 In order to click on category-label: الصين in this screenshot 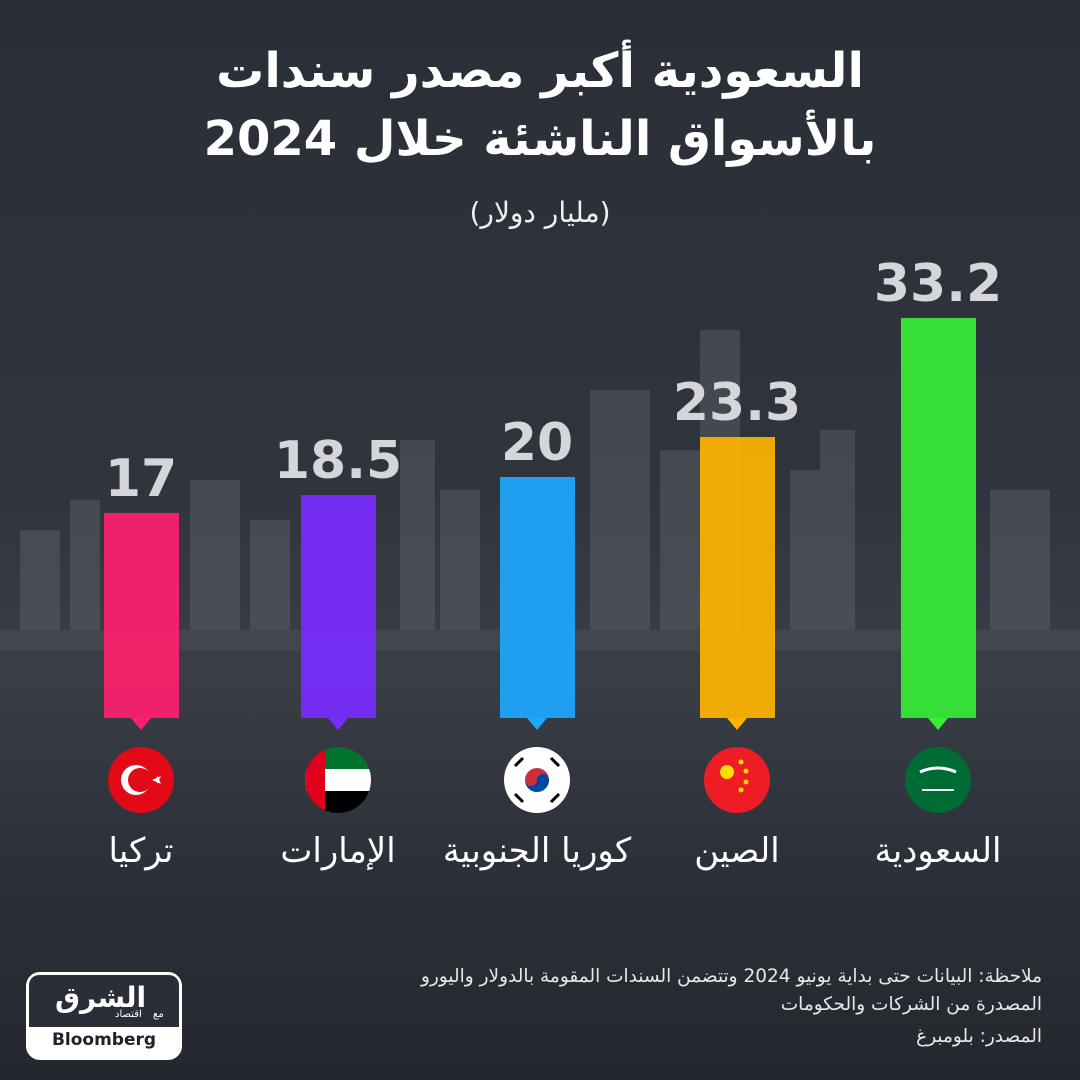, I will do `click(737, 851)`.